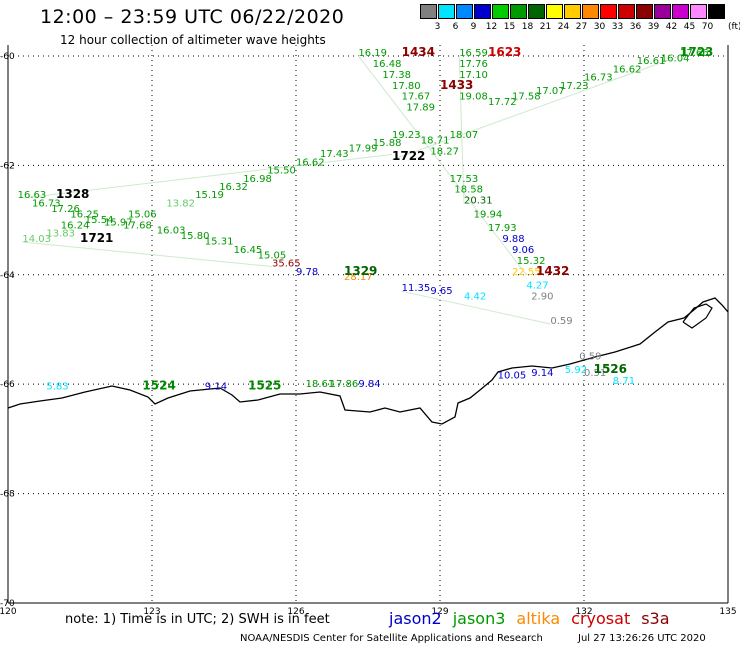  I want to click on legend-label: 15, so click(509, 27).